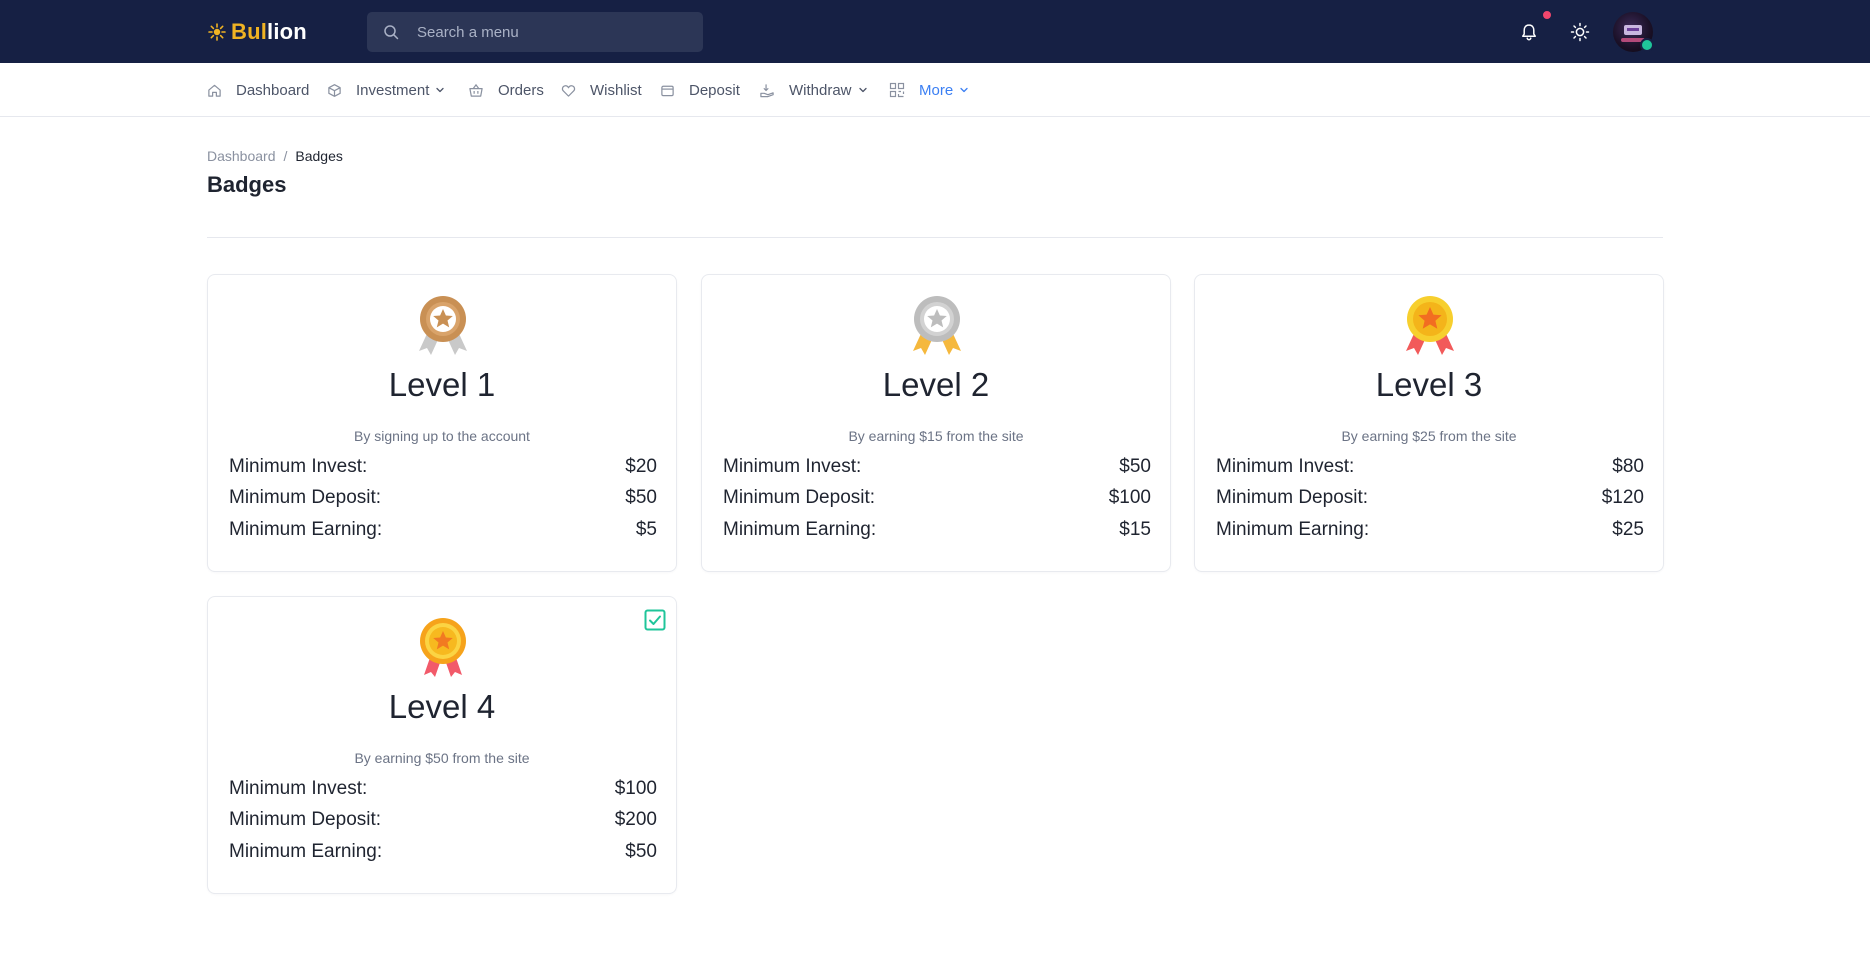  I want to click on top-bar: Bullion, so click(935, 31).